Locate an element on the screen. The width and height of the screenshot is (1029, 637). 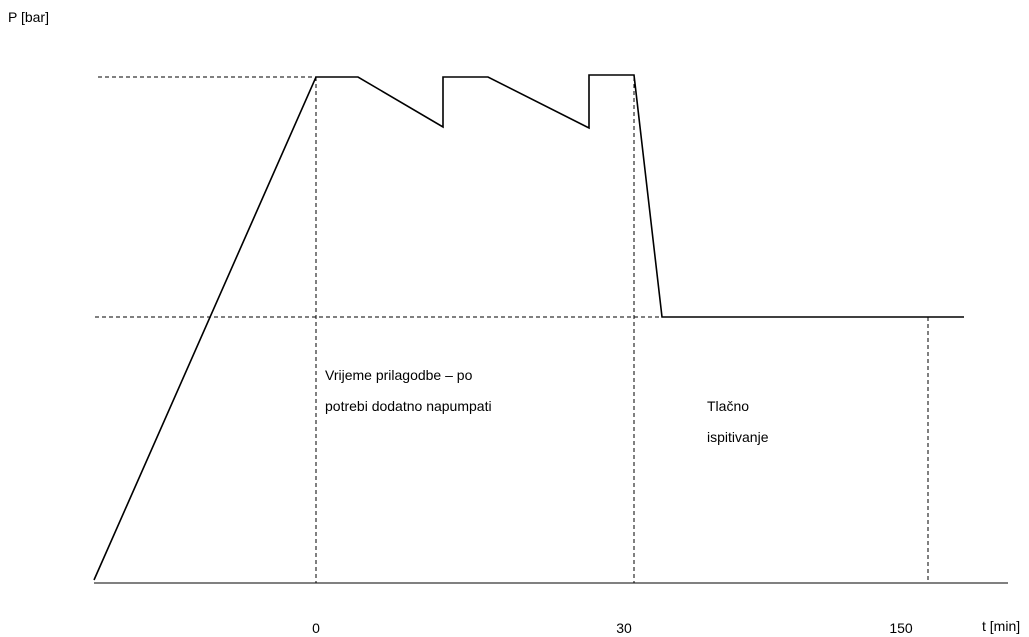
annotation-test-line-1: Tlačno is located at coordinates (728, 406).